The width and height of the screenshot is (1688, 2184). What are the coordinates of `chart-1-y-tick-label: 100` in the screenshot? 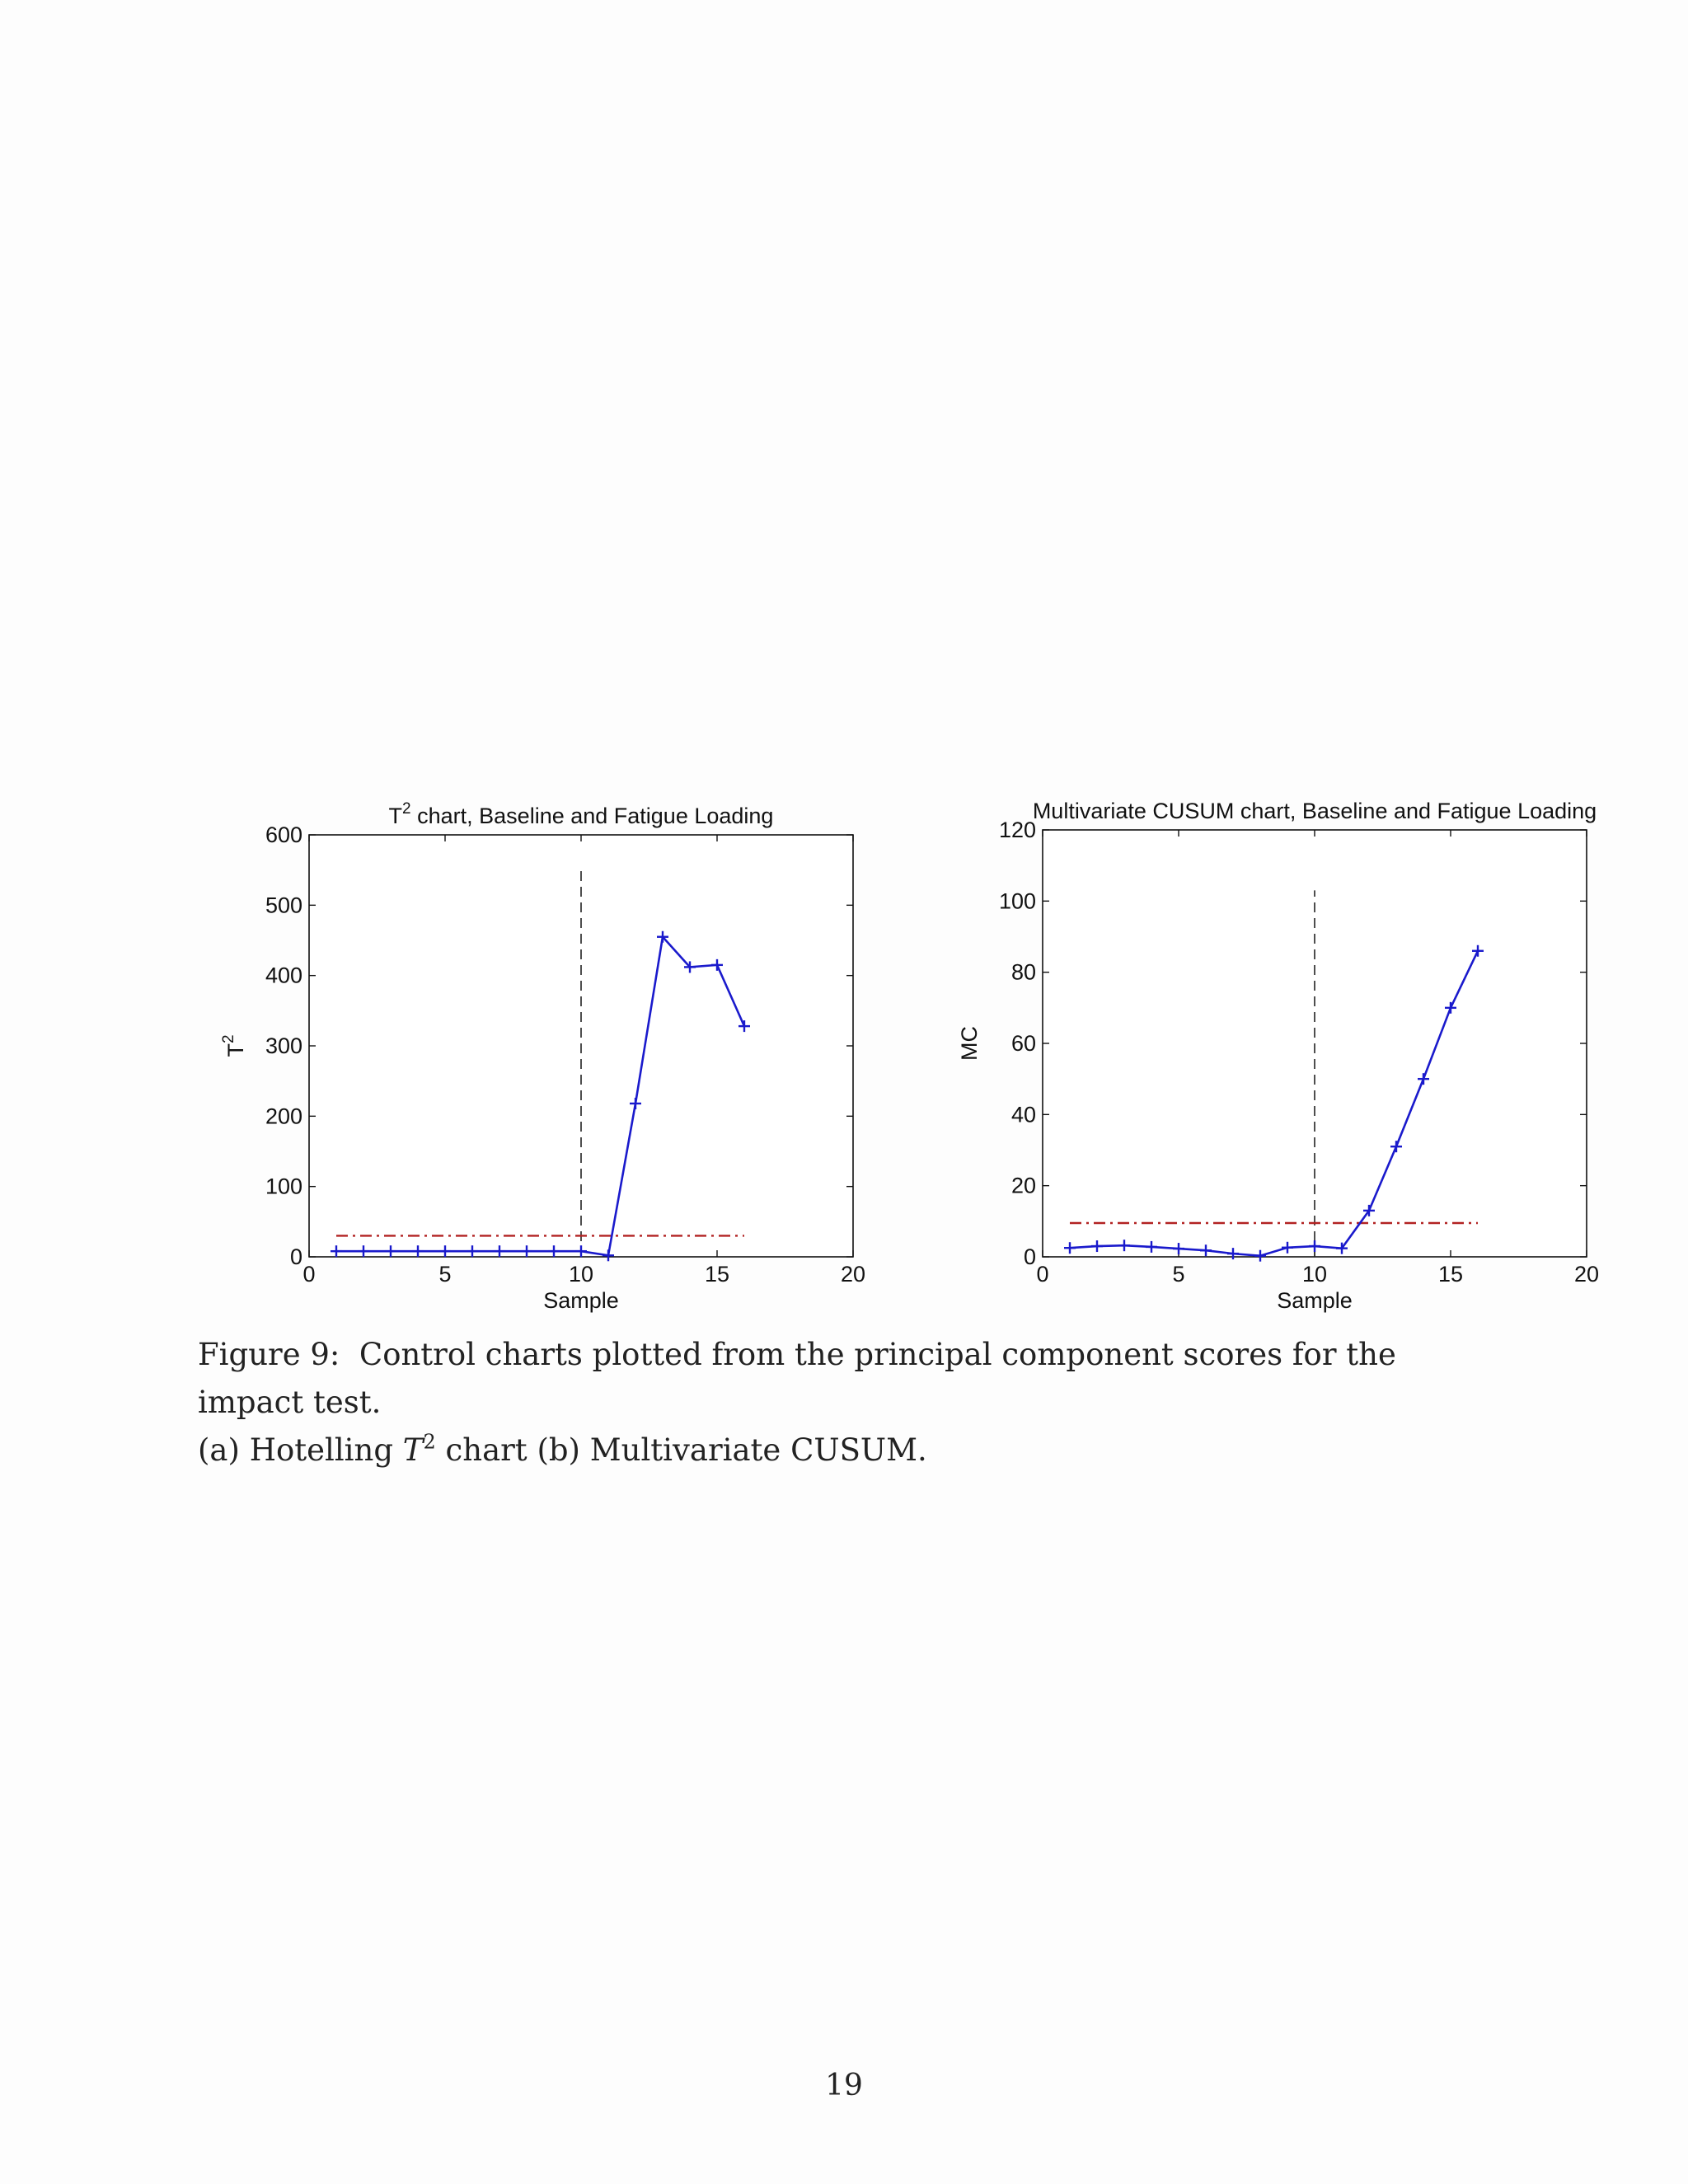 It's located at (1017, 900).